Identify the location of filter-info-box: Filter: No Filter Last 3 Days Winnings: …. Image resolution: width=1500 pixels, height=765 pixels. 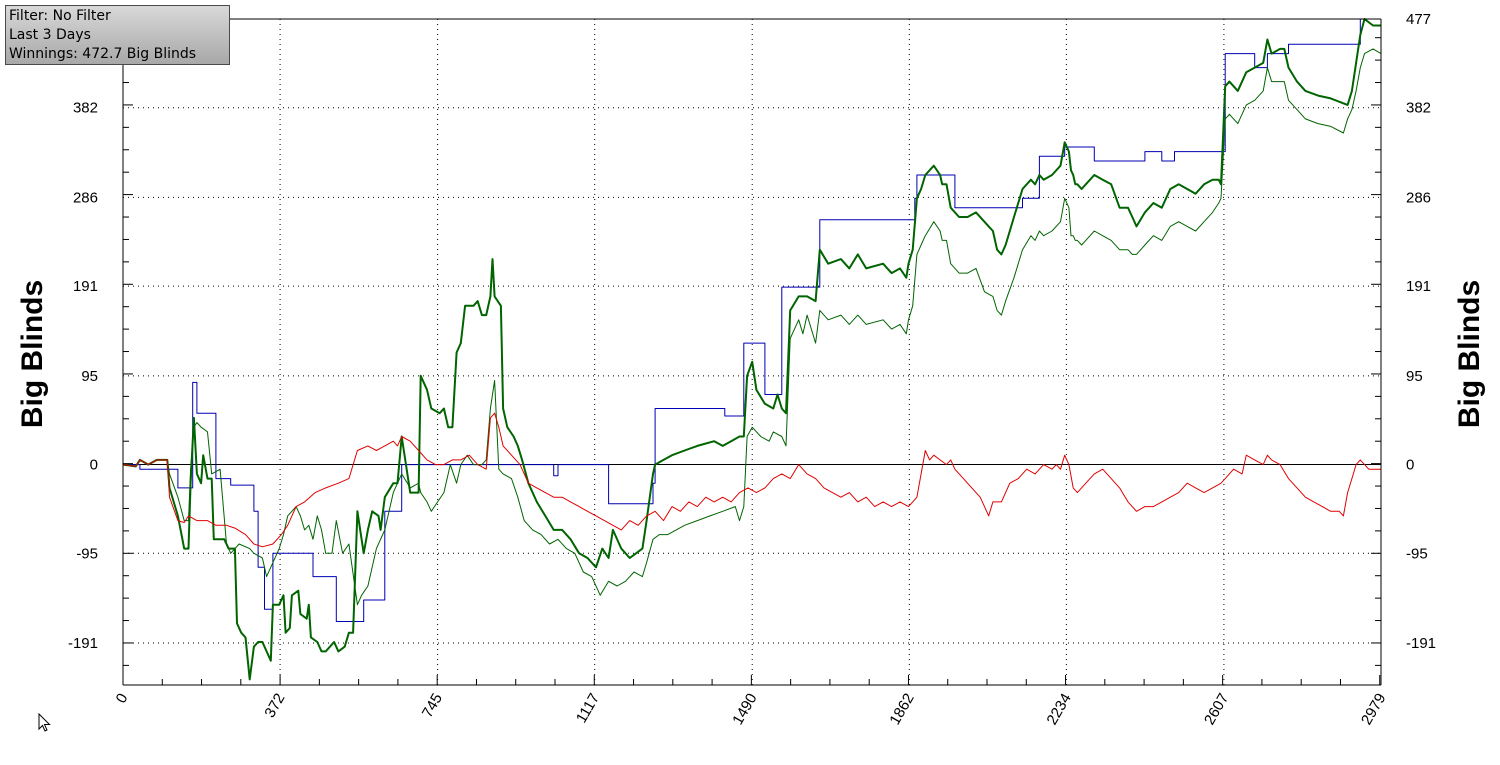
(117, 35).